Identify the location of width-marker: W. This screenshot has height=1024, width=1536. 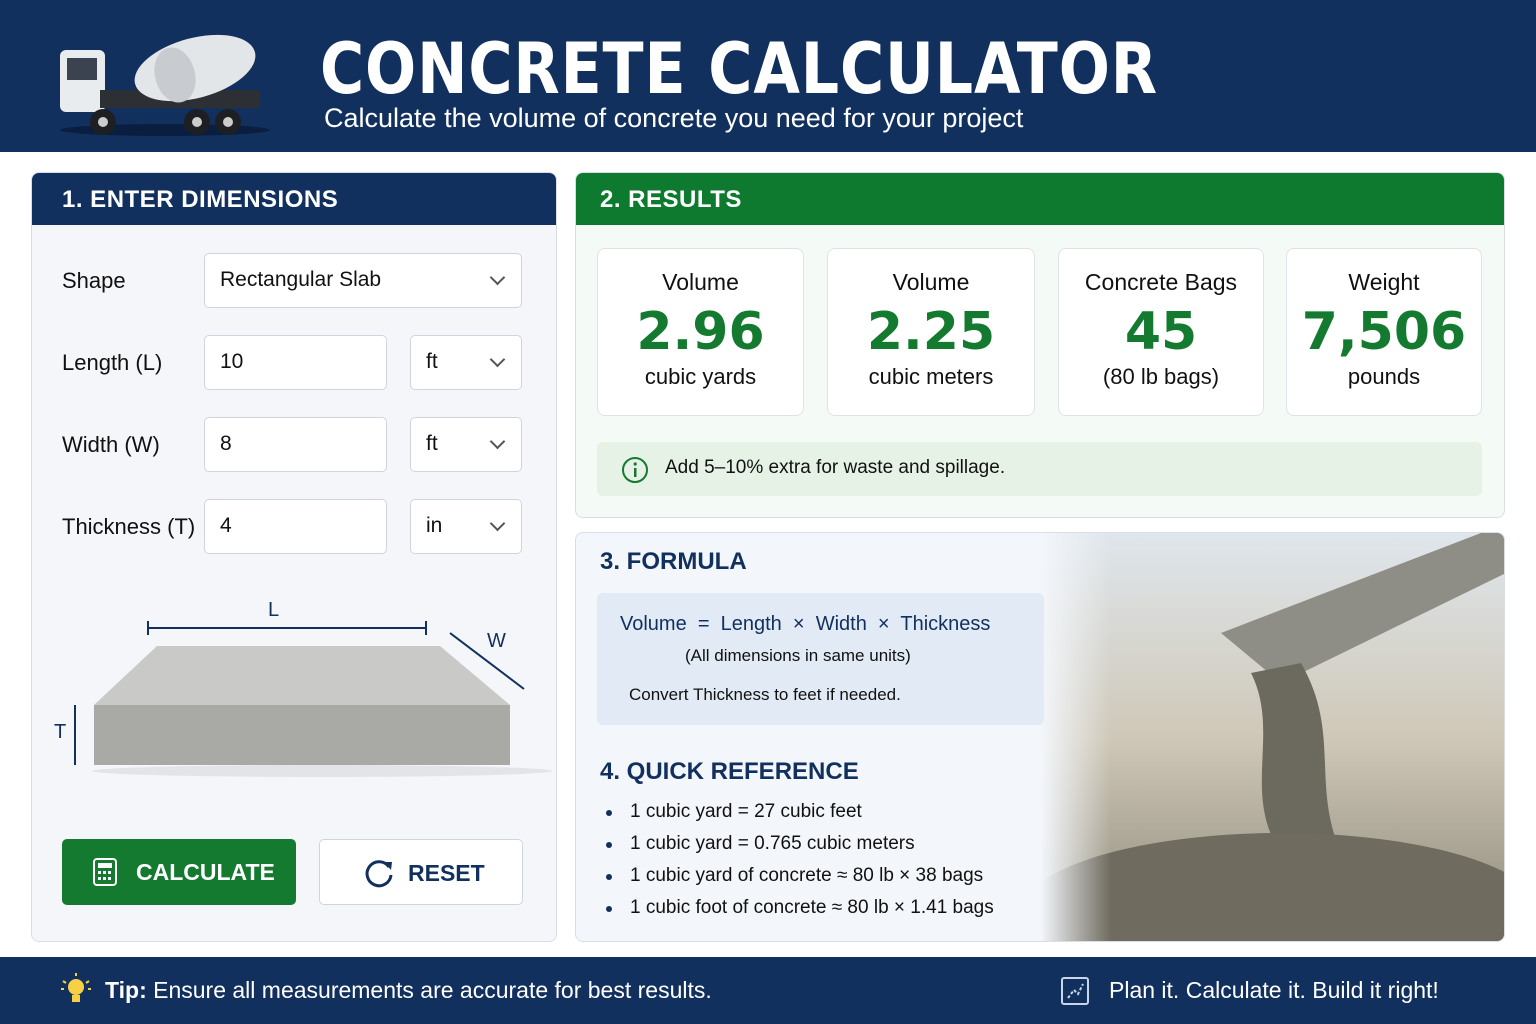
(496, 641).